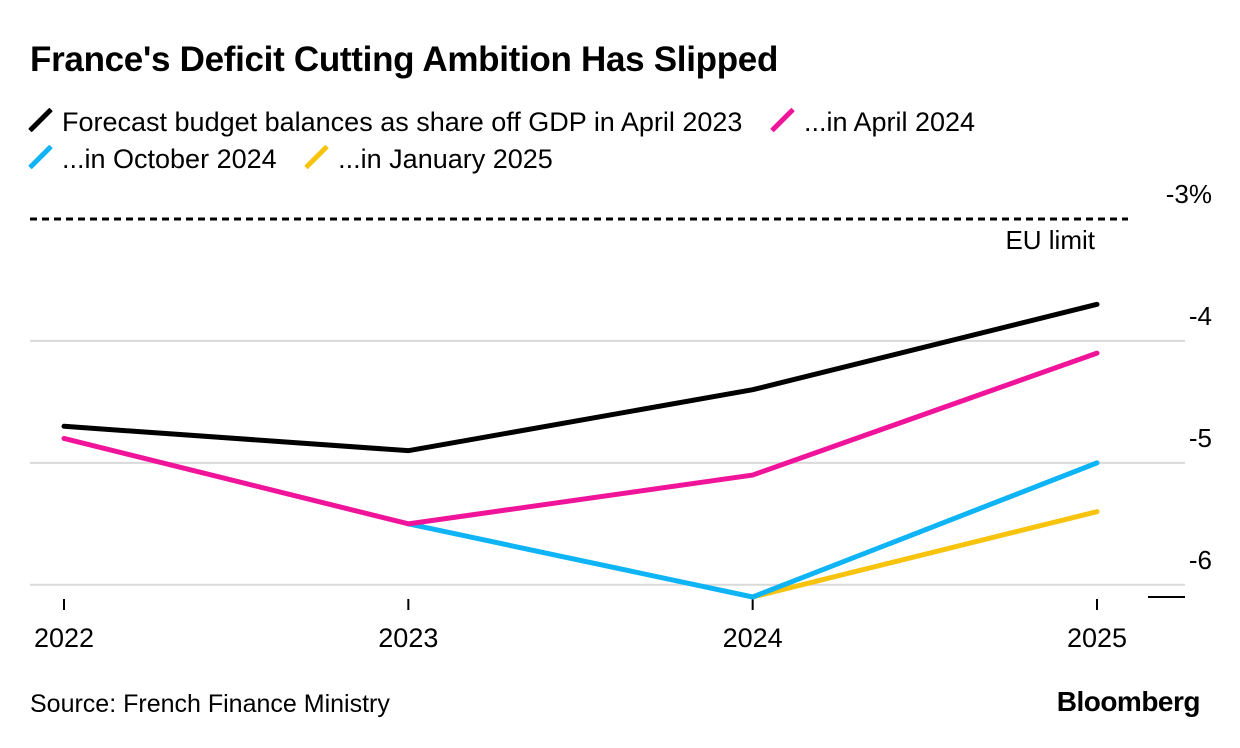 This screenshot has width=1240, height=748. I want to click on legend-label: ...in April 2024, so click(889, 122).